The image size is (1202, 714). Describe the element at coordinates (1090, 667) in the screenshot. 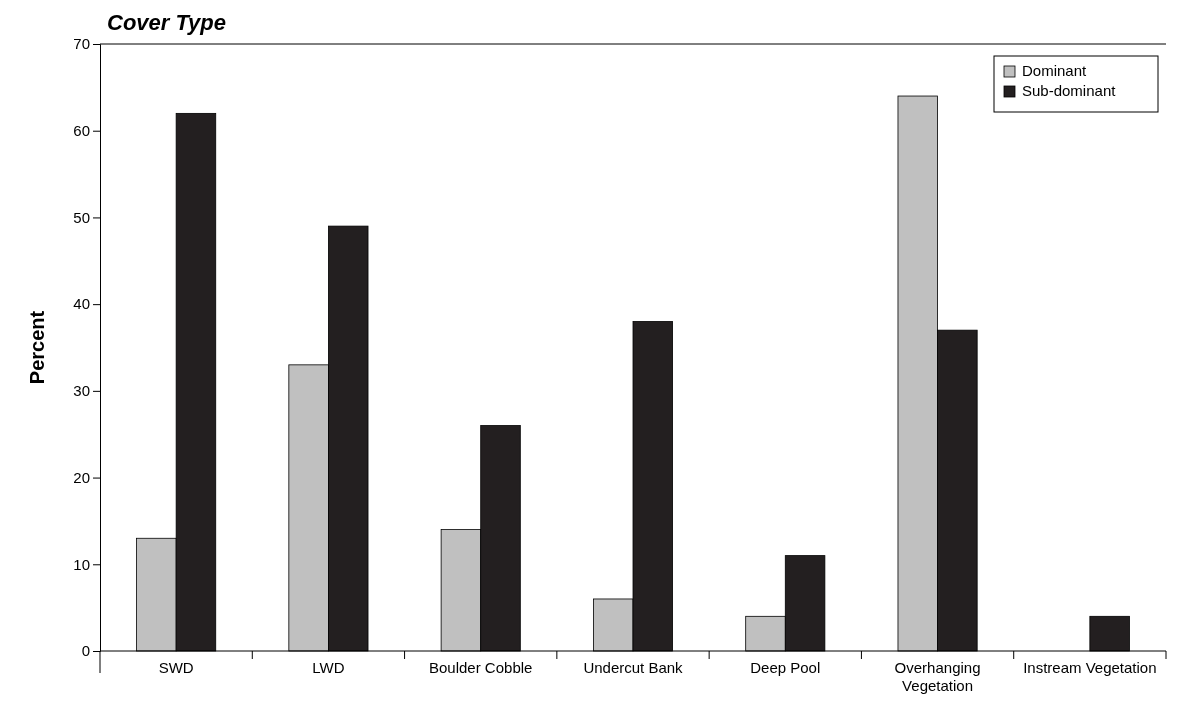

I see `x-tick-label: Instream Vegetation` at that location.